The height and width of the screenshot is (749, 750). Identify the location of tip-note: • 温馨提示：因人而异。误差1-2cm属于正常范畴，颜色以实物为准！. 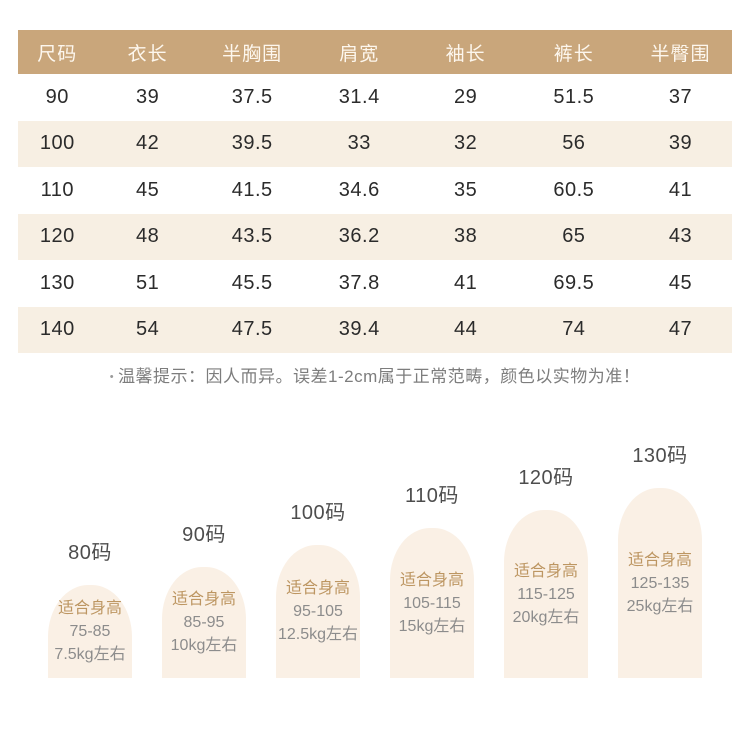
(375, 374).